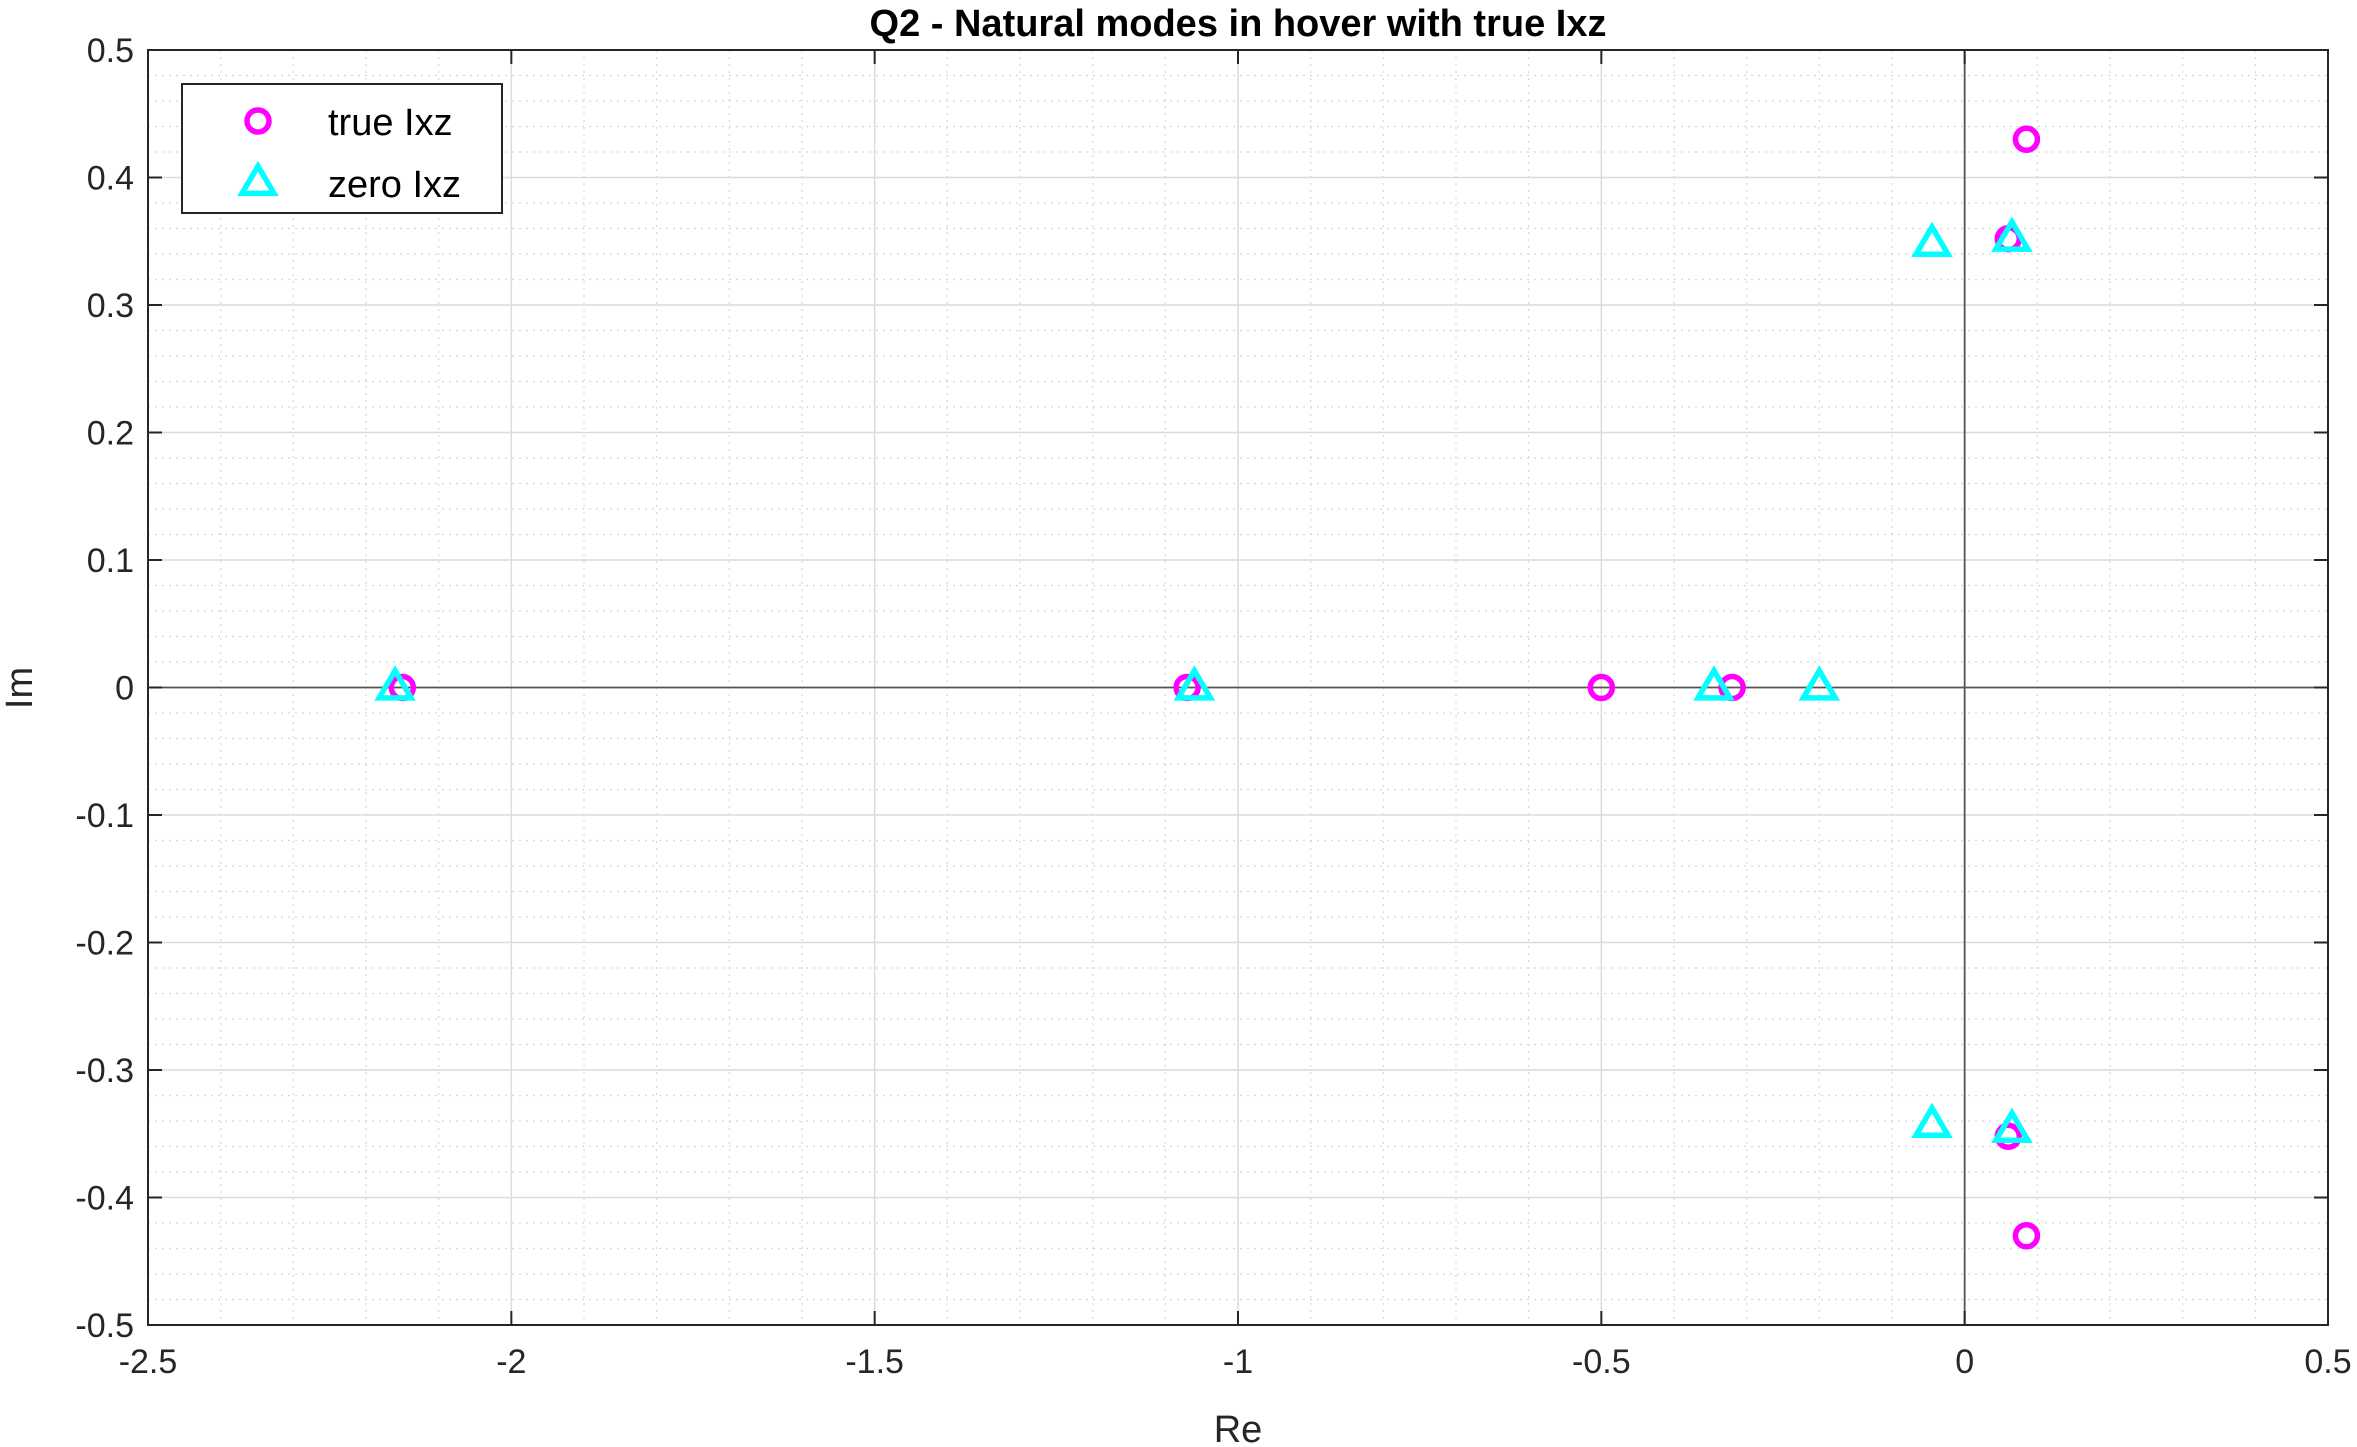 This screenshot has width=2357, height=1447. Describe the element at coordinates (104, 1326) in the screenshot. I see `y-tick-label: -0.5` at that location.